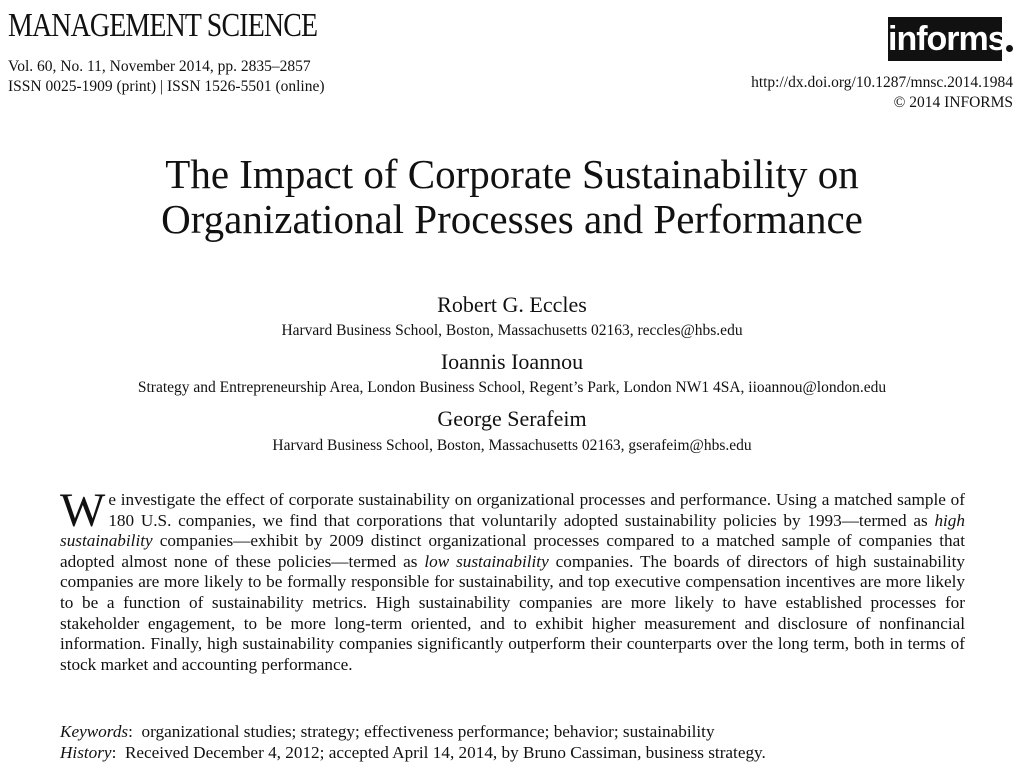 The width and height of the screenshot is (1024, 771). I want to click on author-name: George Serafeim, so click(512, 418).